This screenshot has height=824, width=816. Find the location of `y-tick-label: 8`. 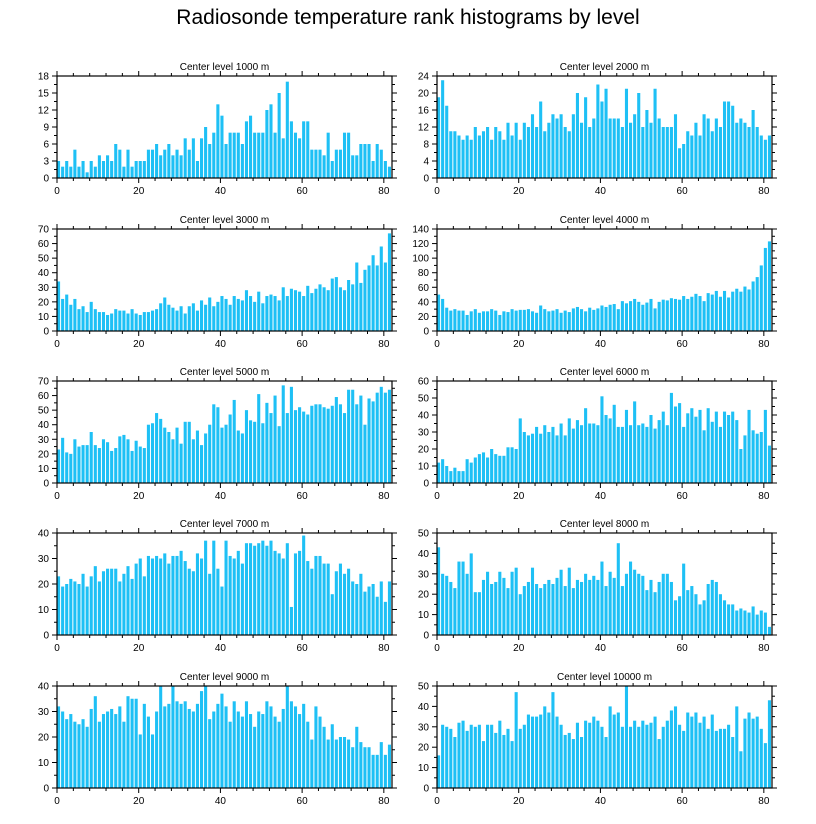

y-tick-label: 8 is located at coordinates (426, 145).